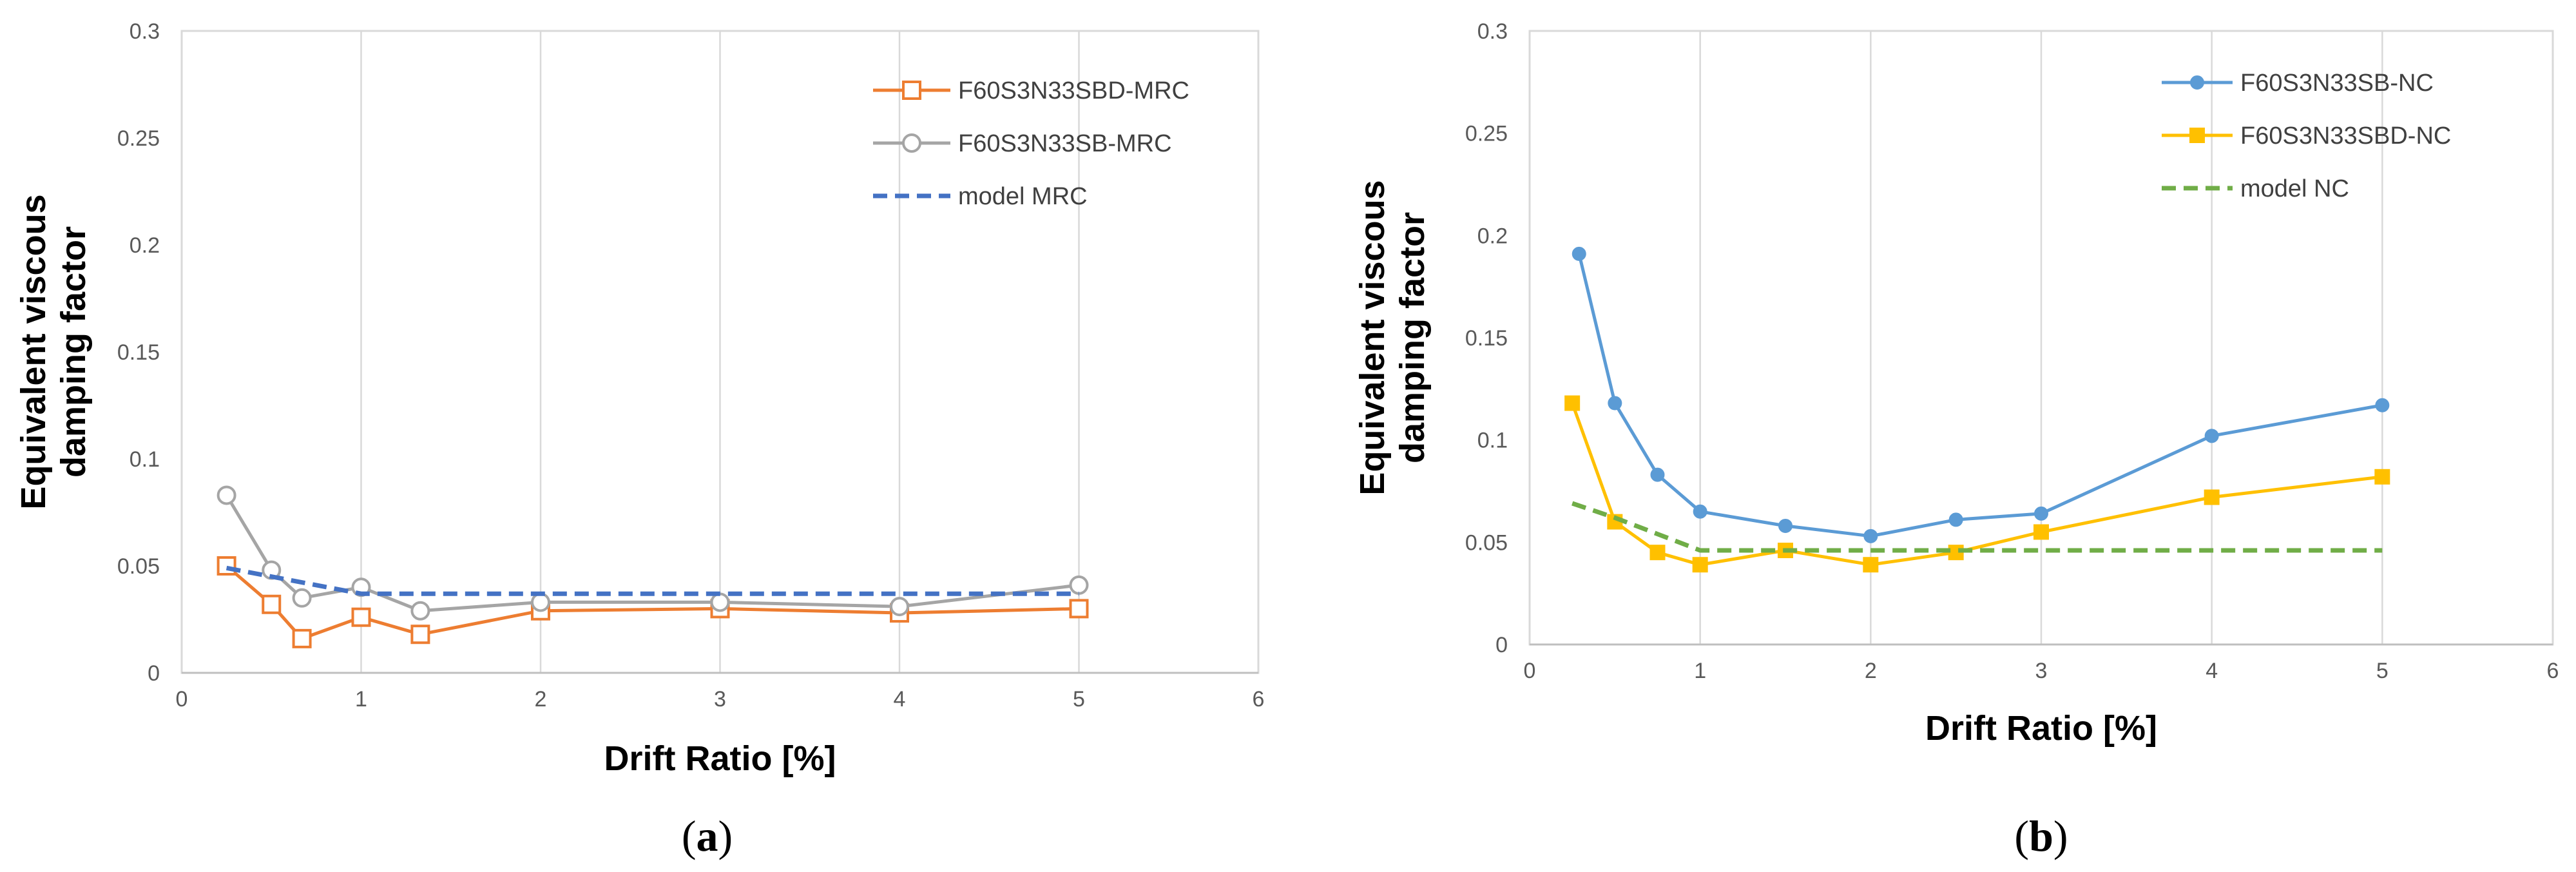 Image resolution: width=2576 pixels, height=872 pixels. Describe the element at coordinates (1065, 144) in the screenshot. I see `legend-label-1: F60S3N33SB-MRC` at that location.